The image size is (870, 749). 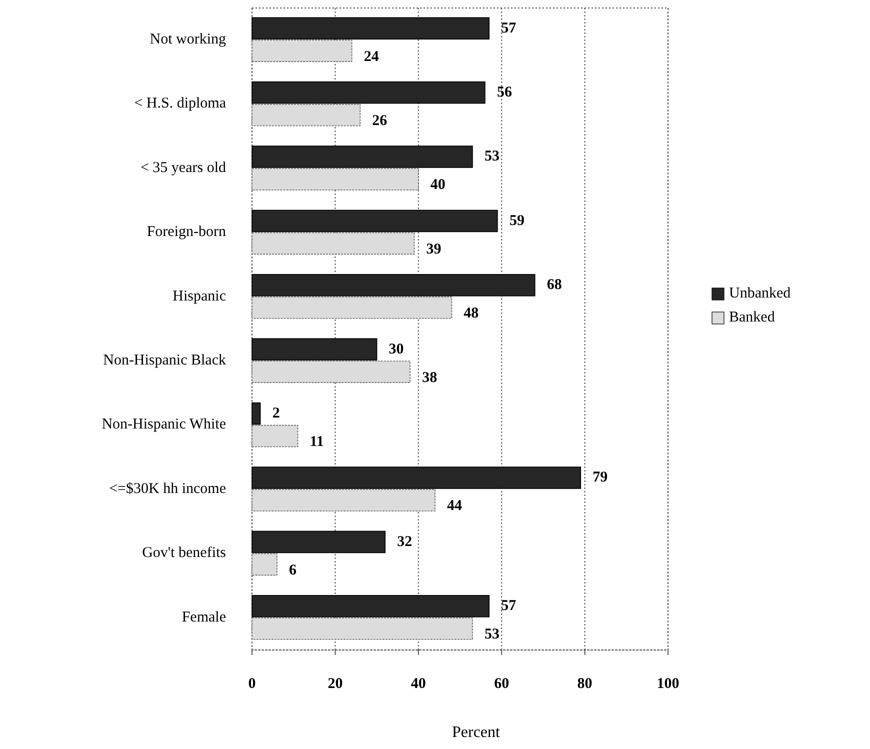 What do you see at coordinates (188, 40) in the screenshot?
I see `y-tick-label: Not working` at bounding box center [188, 40].